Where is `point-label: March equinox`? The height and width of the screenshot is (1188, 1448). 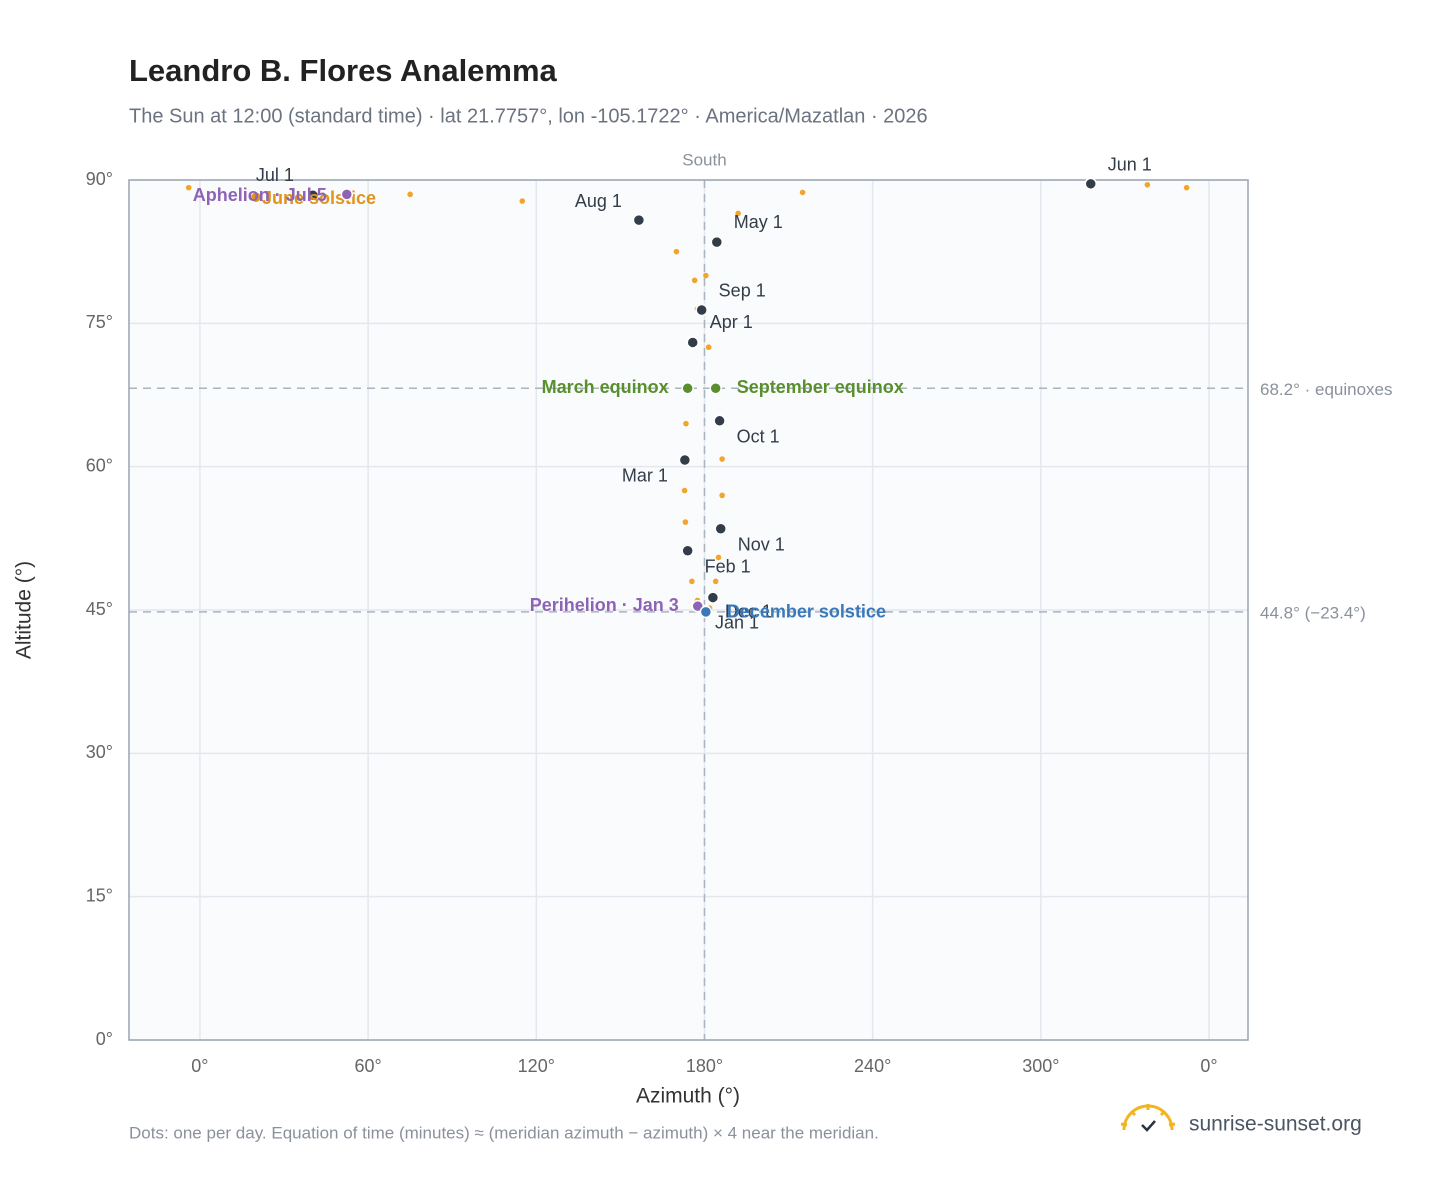 point-label: March equinox is located at coordinates (605, 387).